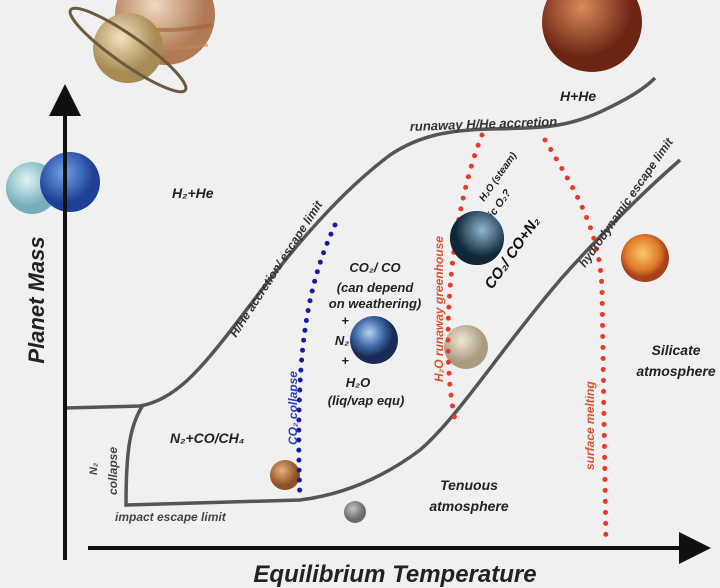  I want to click on h2he-top-label: H+He, so click(578, 96).